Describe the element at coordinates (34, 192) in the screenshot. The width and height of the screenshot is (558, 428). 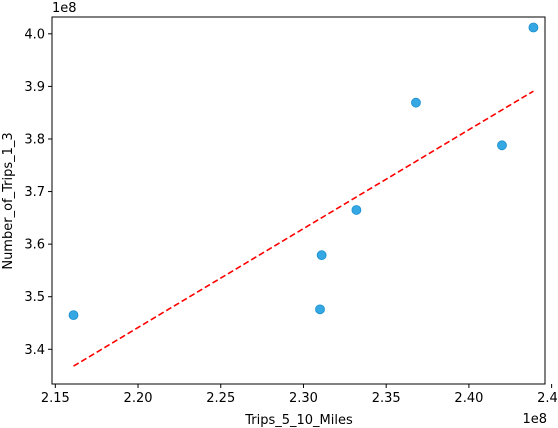
I see `y-tick-label: 3.7` at that location.